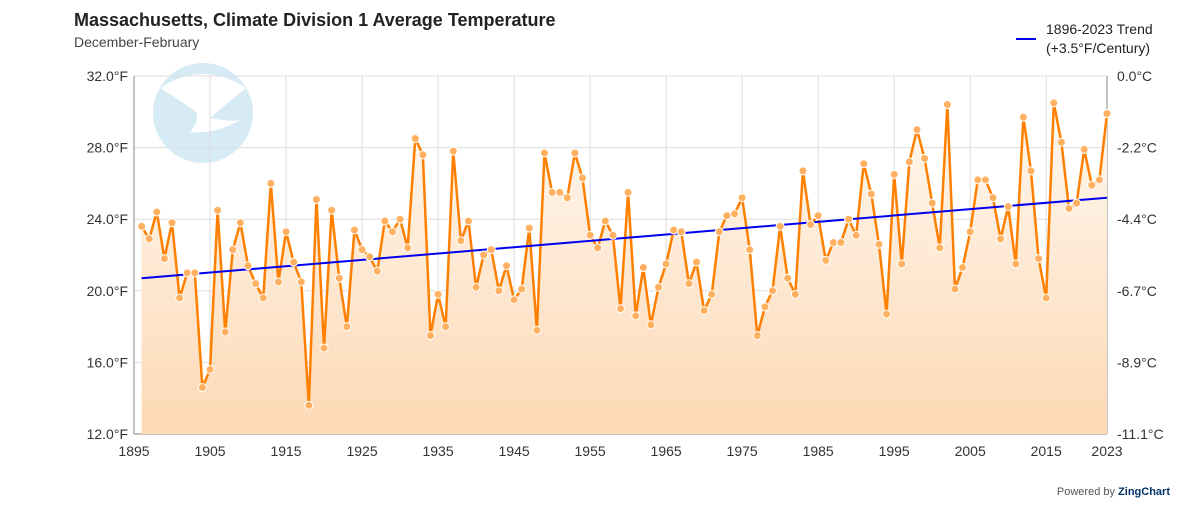 This screenshot has width=1204, height=513. What do you see at coordinates (1134, 76) in the screenshot?
I see `y-tick-label-right: 0.0°C` at bounding box center [1134, 76].